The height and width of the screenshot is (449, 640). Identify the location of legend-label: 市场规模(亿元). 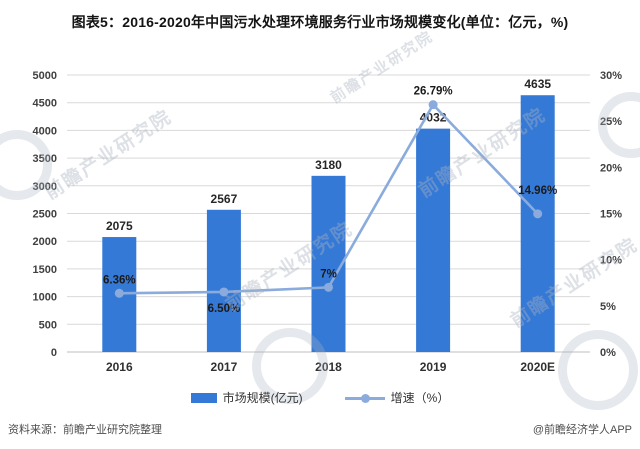
(262, 398).